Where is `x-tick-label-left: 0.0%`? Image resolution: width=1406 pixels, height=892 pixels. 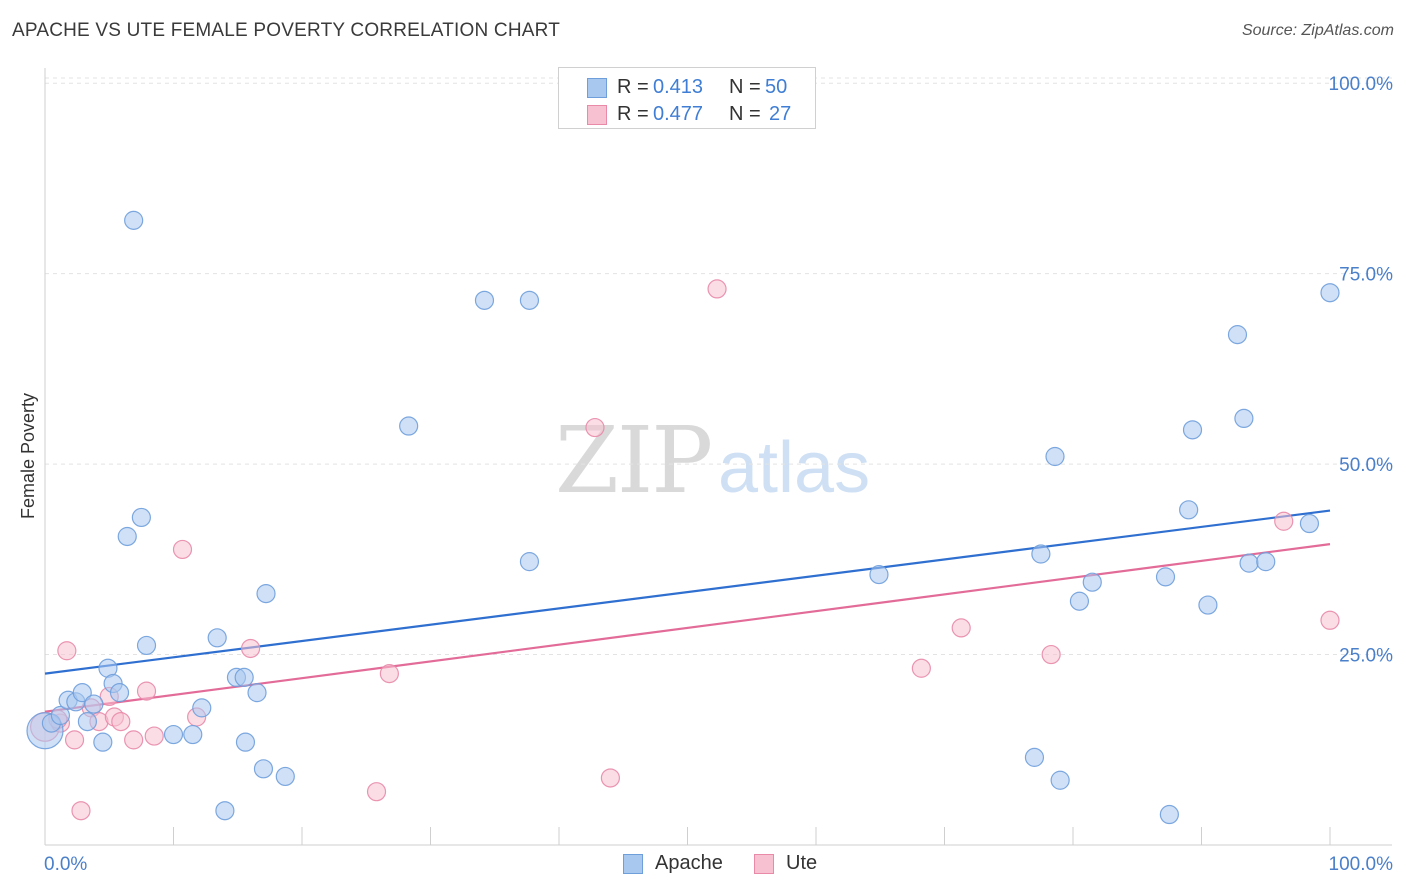
x-tick-label-left: 0.0% is located at coordinates (65, 864).